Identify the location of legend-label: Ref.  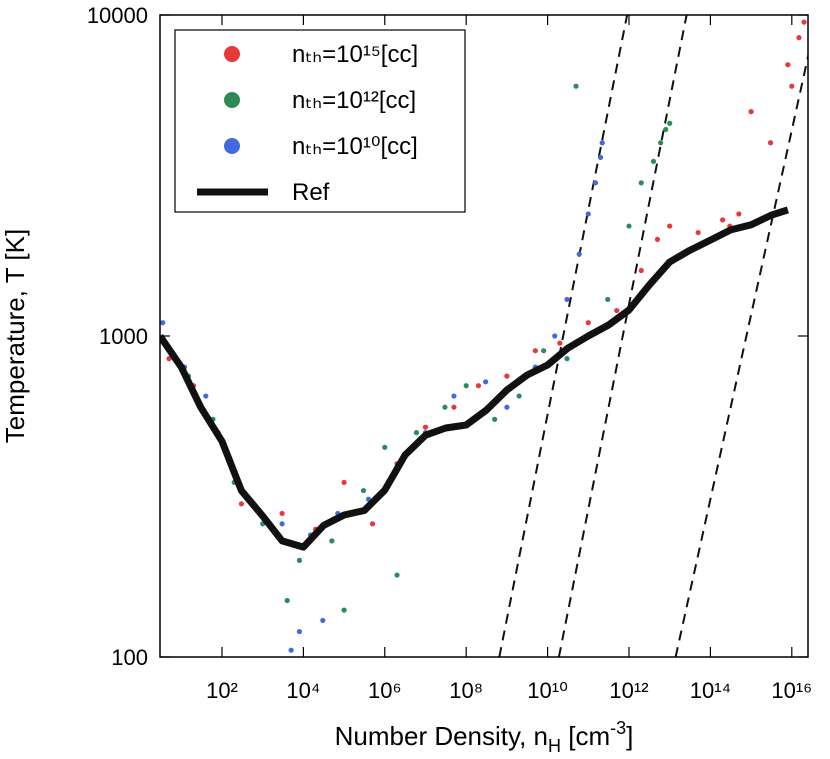
(311, 192).